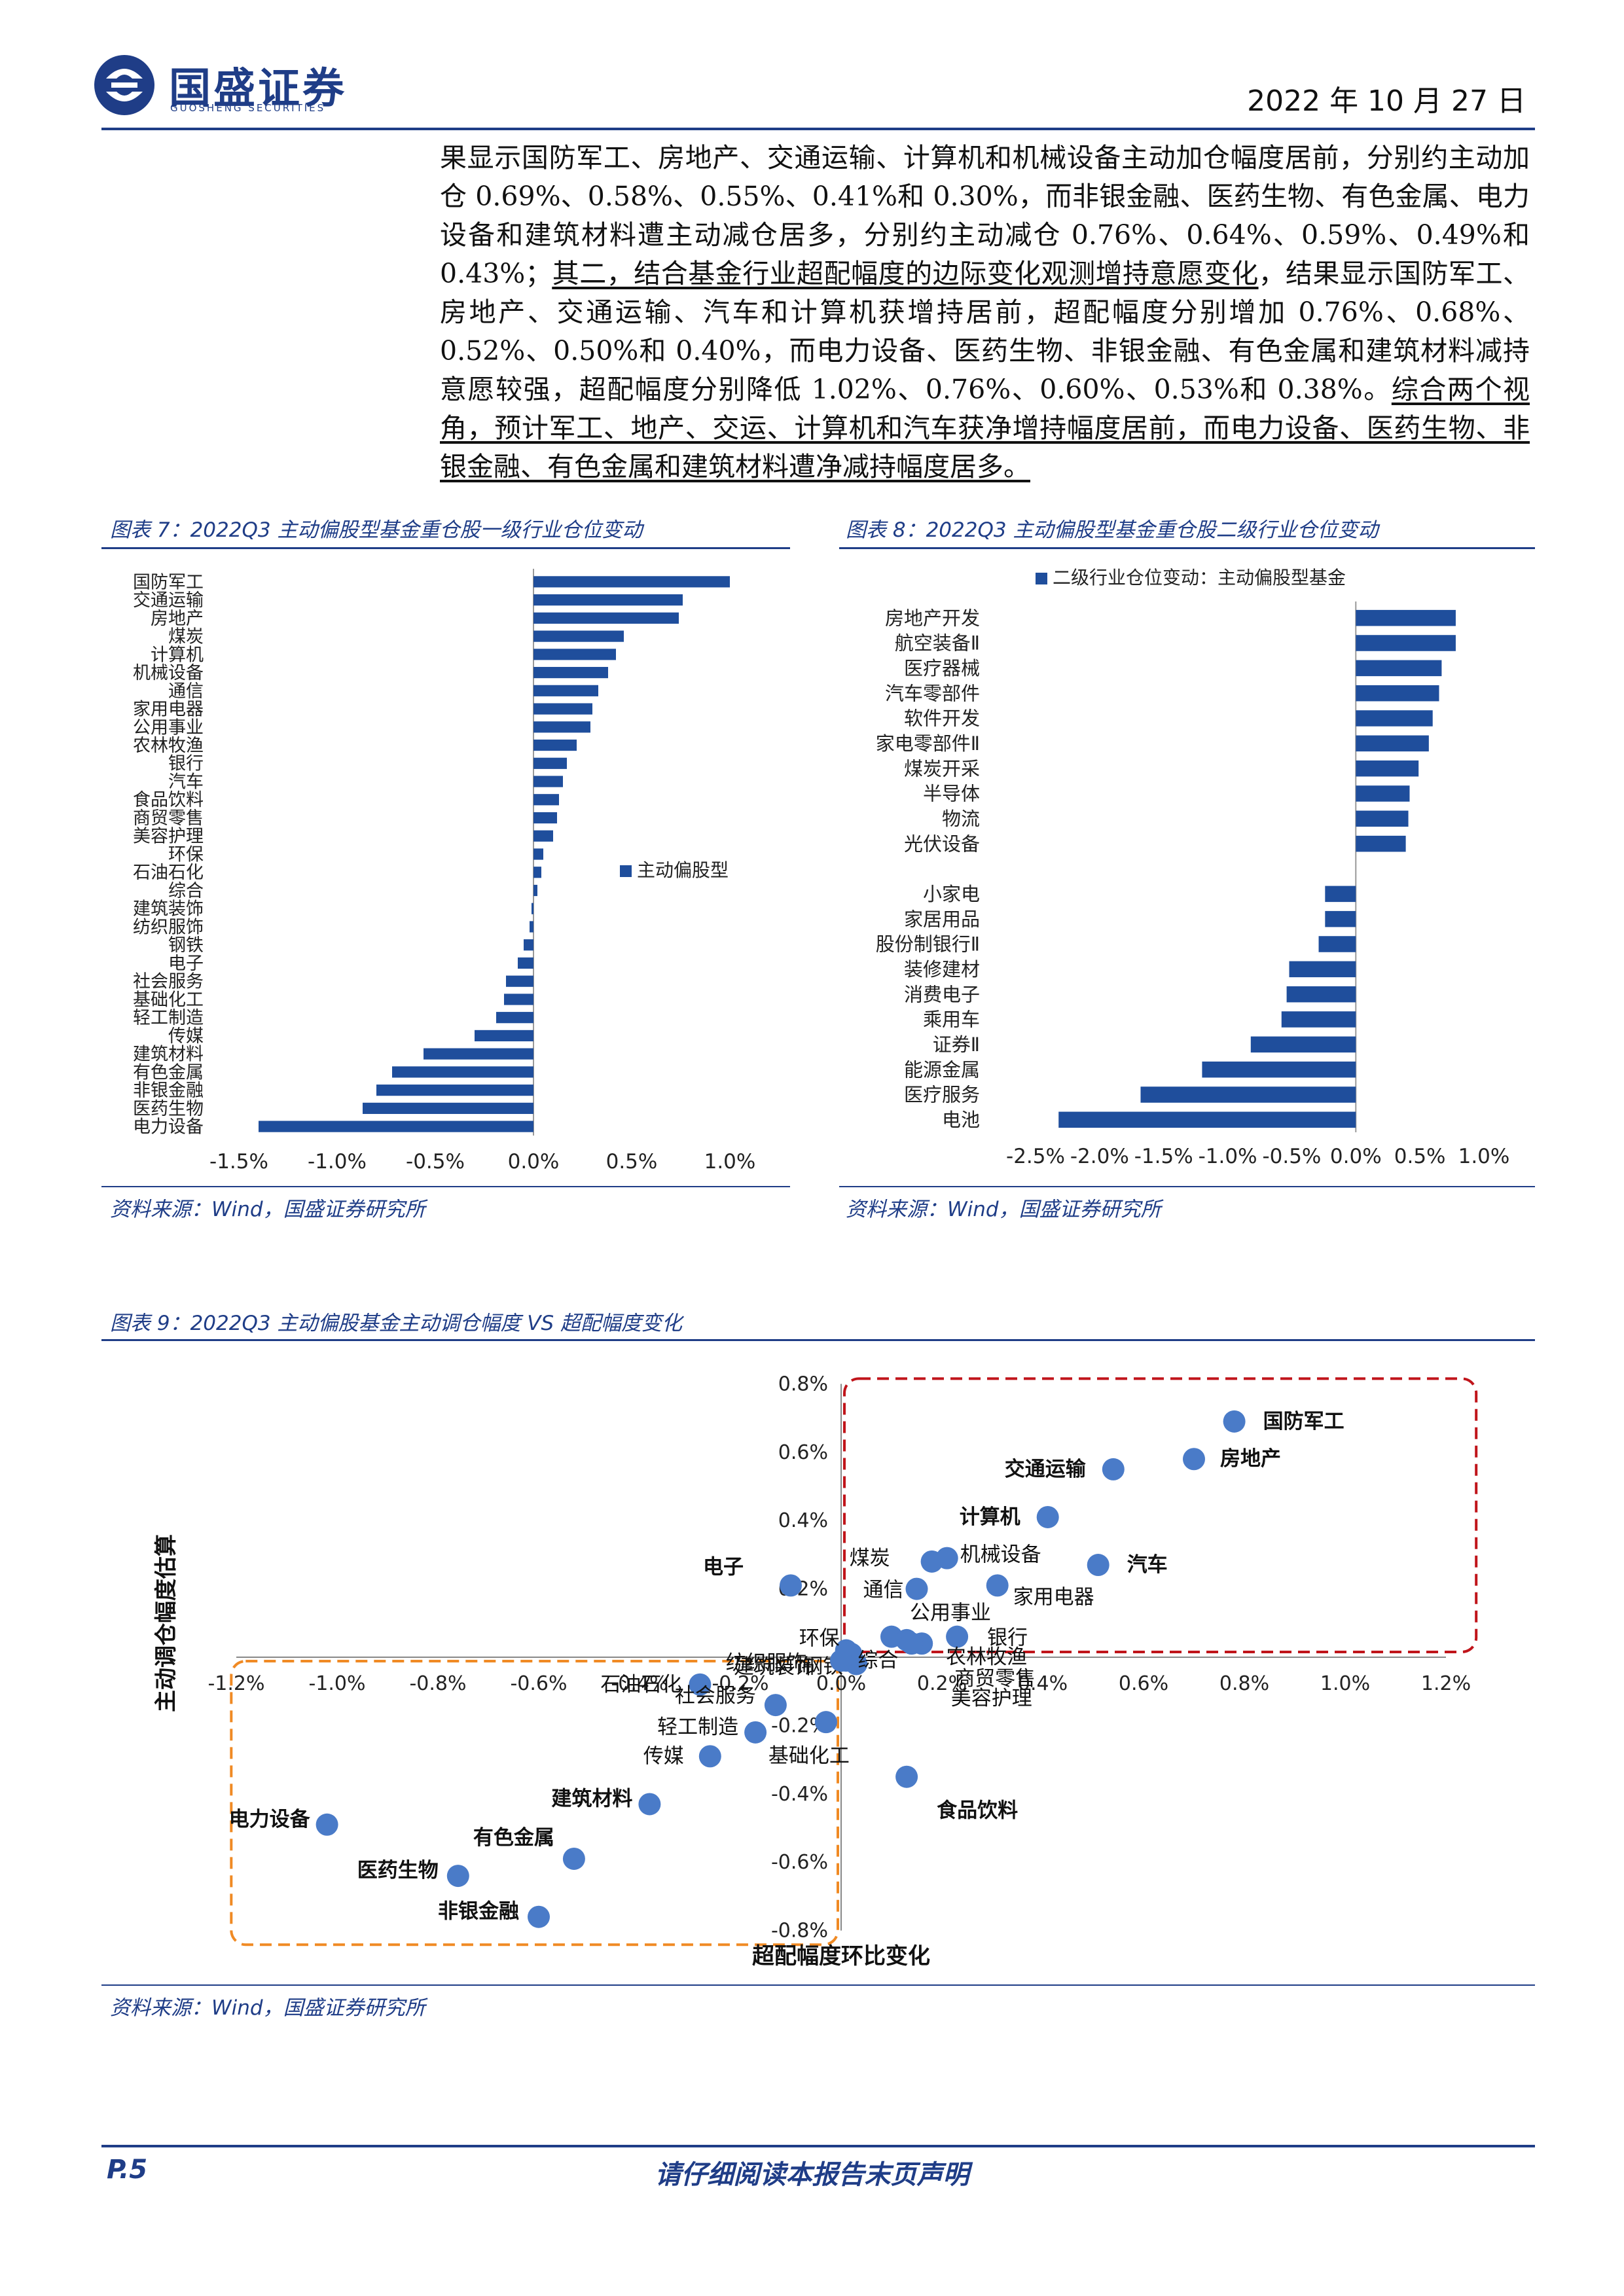  What do you see at coordinates (663, 1756) in the screenshot?
I see `point-label: 传媒` at bounding box center [663, 1756].